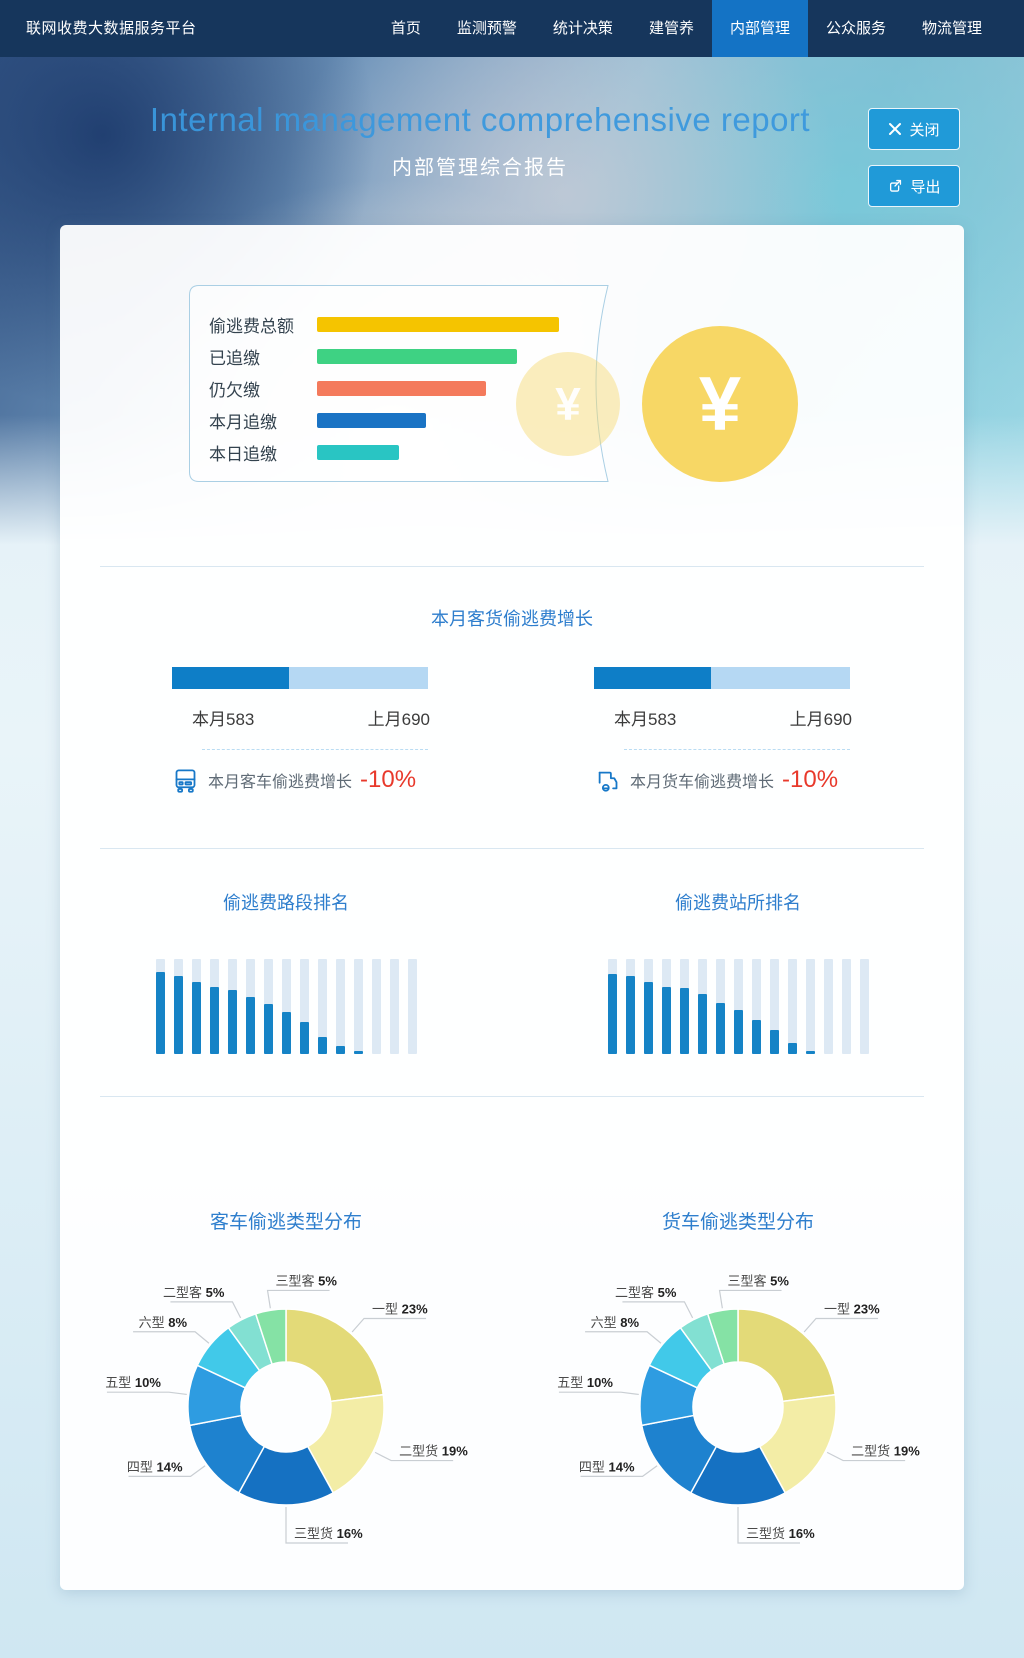 The width and height of the screenshot is (1024, 1658). What do you see at coordinates (582, 28) in the screenshot?
I see `nav-item-统计决策: 统计决策` at bounding box center [582, 28].